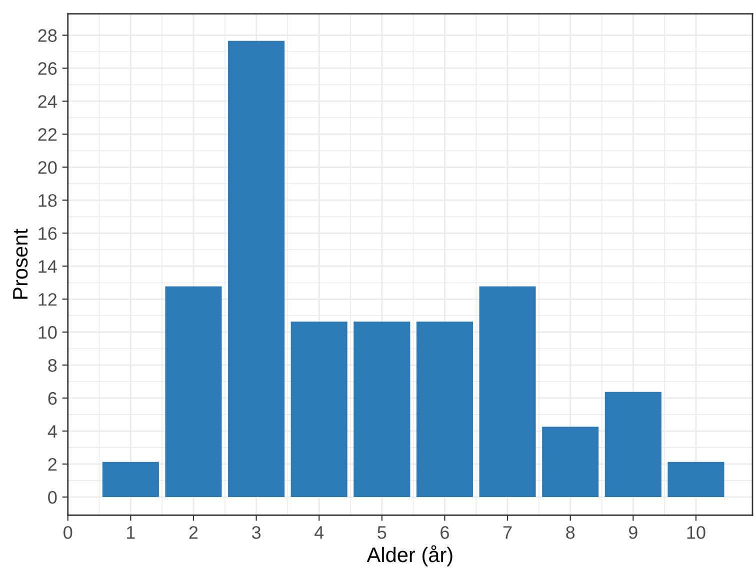 Image resolution: width=754 pixels, height=575 pixels. Describe the element at coordinates (47, 200) in the screenshot. I see `y-tick-label: 18` at that location.